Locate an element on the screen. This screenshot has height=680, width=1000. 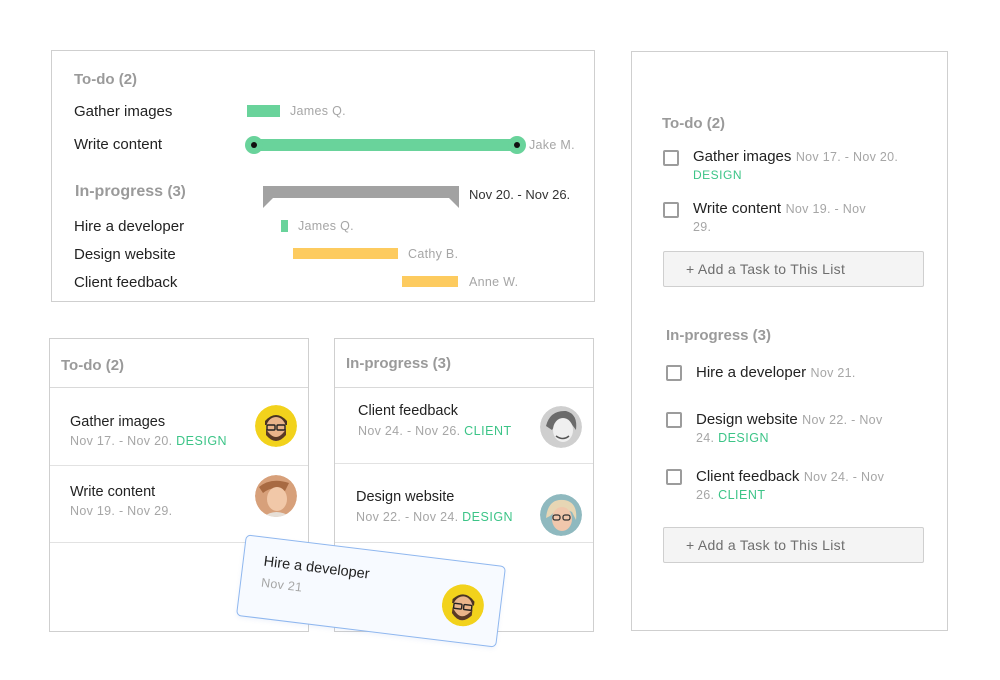
gantt-task-gather-images: Gather images is located at coordinates (123, 111).